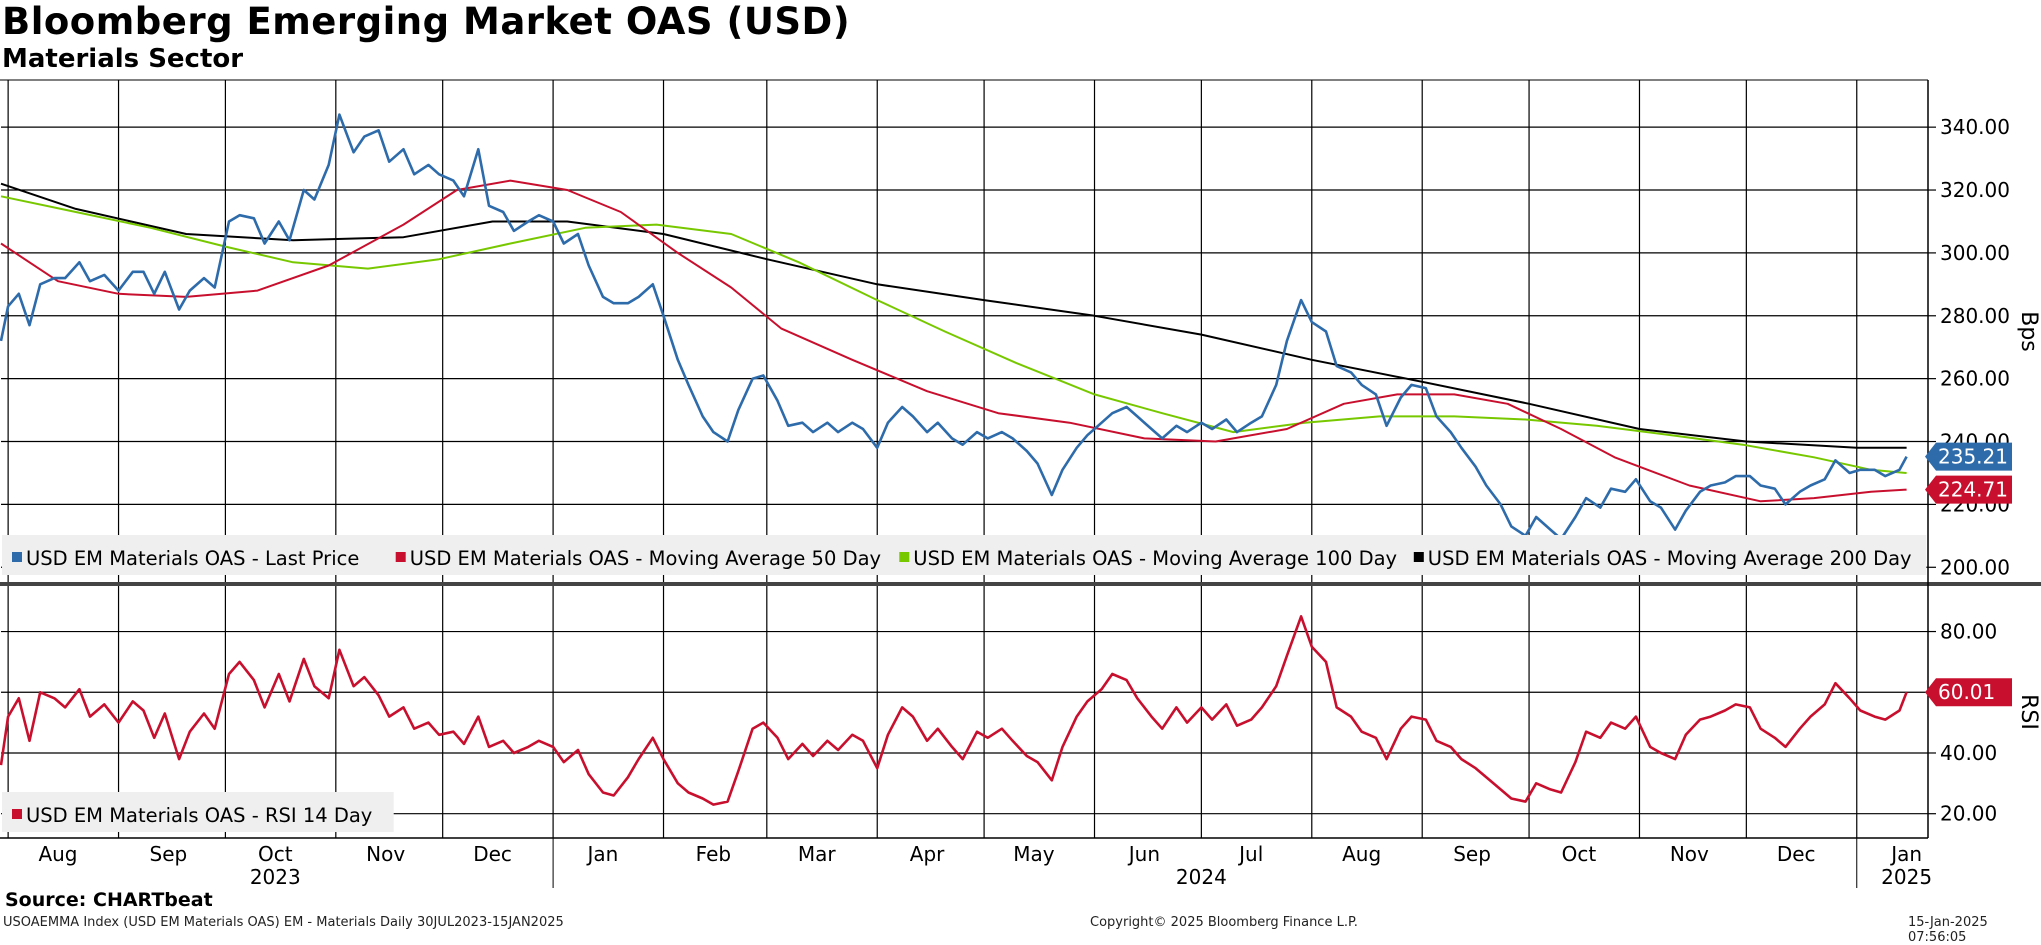 Image resolution: width=2041 pixels, height=945 pixels. I want to click on last-value-tag: 60.01, so click(1968, 692).